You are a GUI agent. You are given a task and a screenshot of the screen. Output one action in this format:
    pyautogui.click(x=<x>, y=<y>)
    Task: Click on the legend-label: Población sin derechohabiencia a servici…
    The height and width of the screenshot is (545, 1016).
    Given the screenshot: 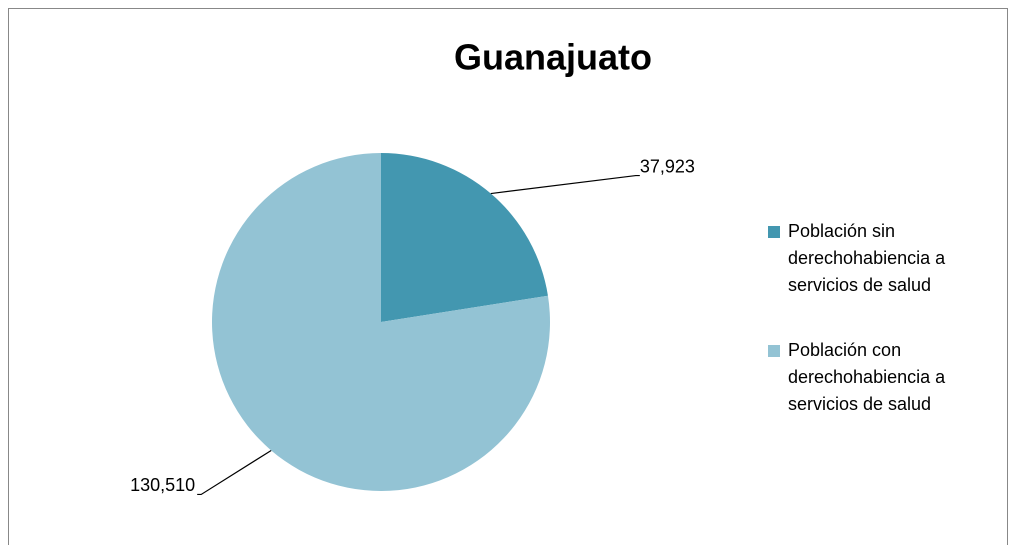 What is the action you would take?
    pyautogui.click(x=867, y=258)
    